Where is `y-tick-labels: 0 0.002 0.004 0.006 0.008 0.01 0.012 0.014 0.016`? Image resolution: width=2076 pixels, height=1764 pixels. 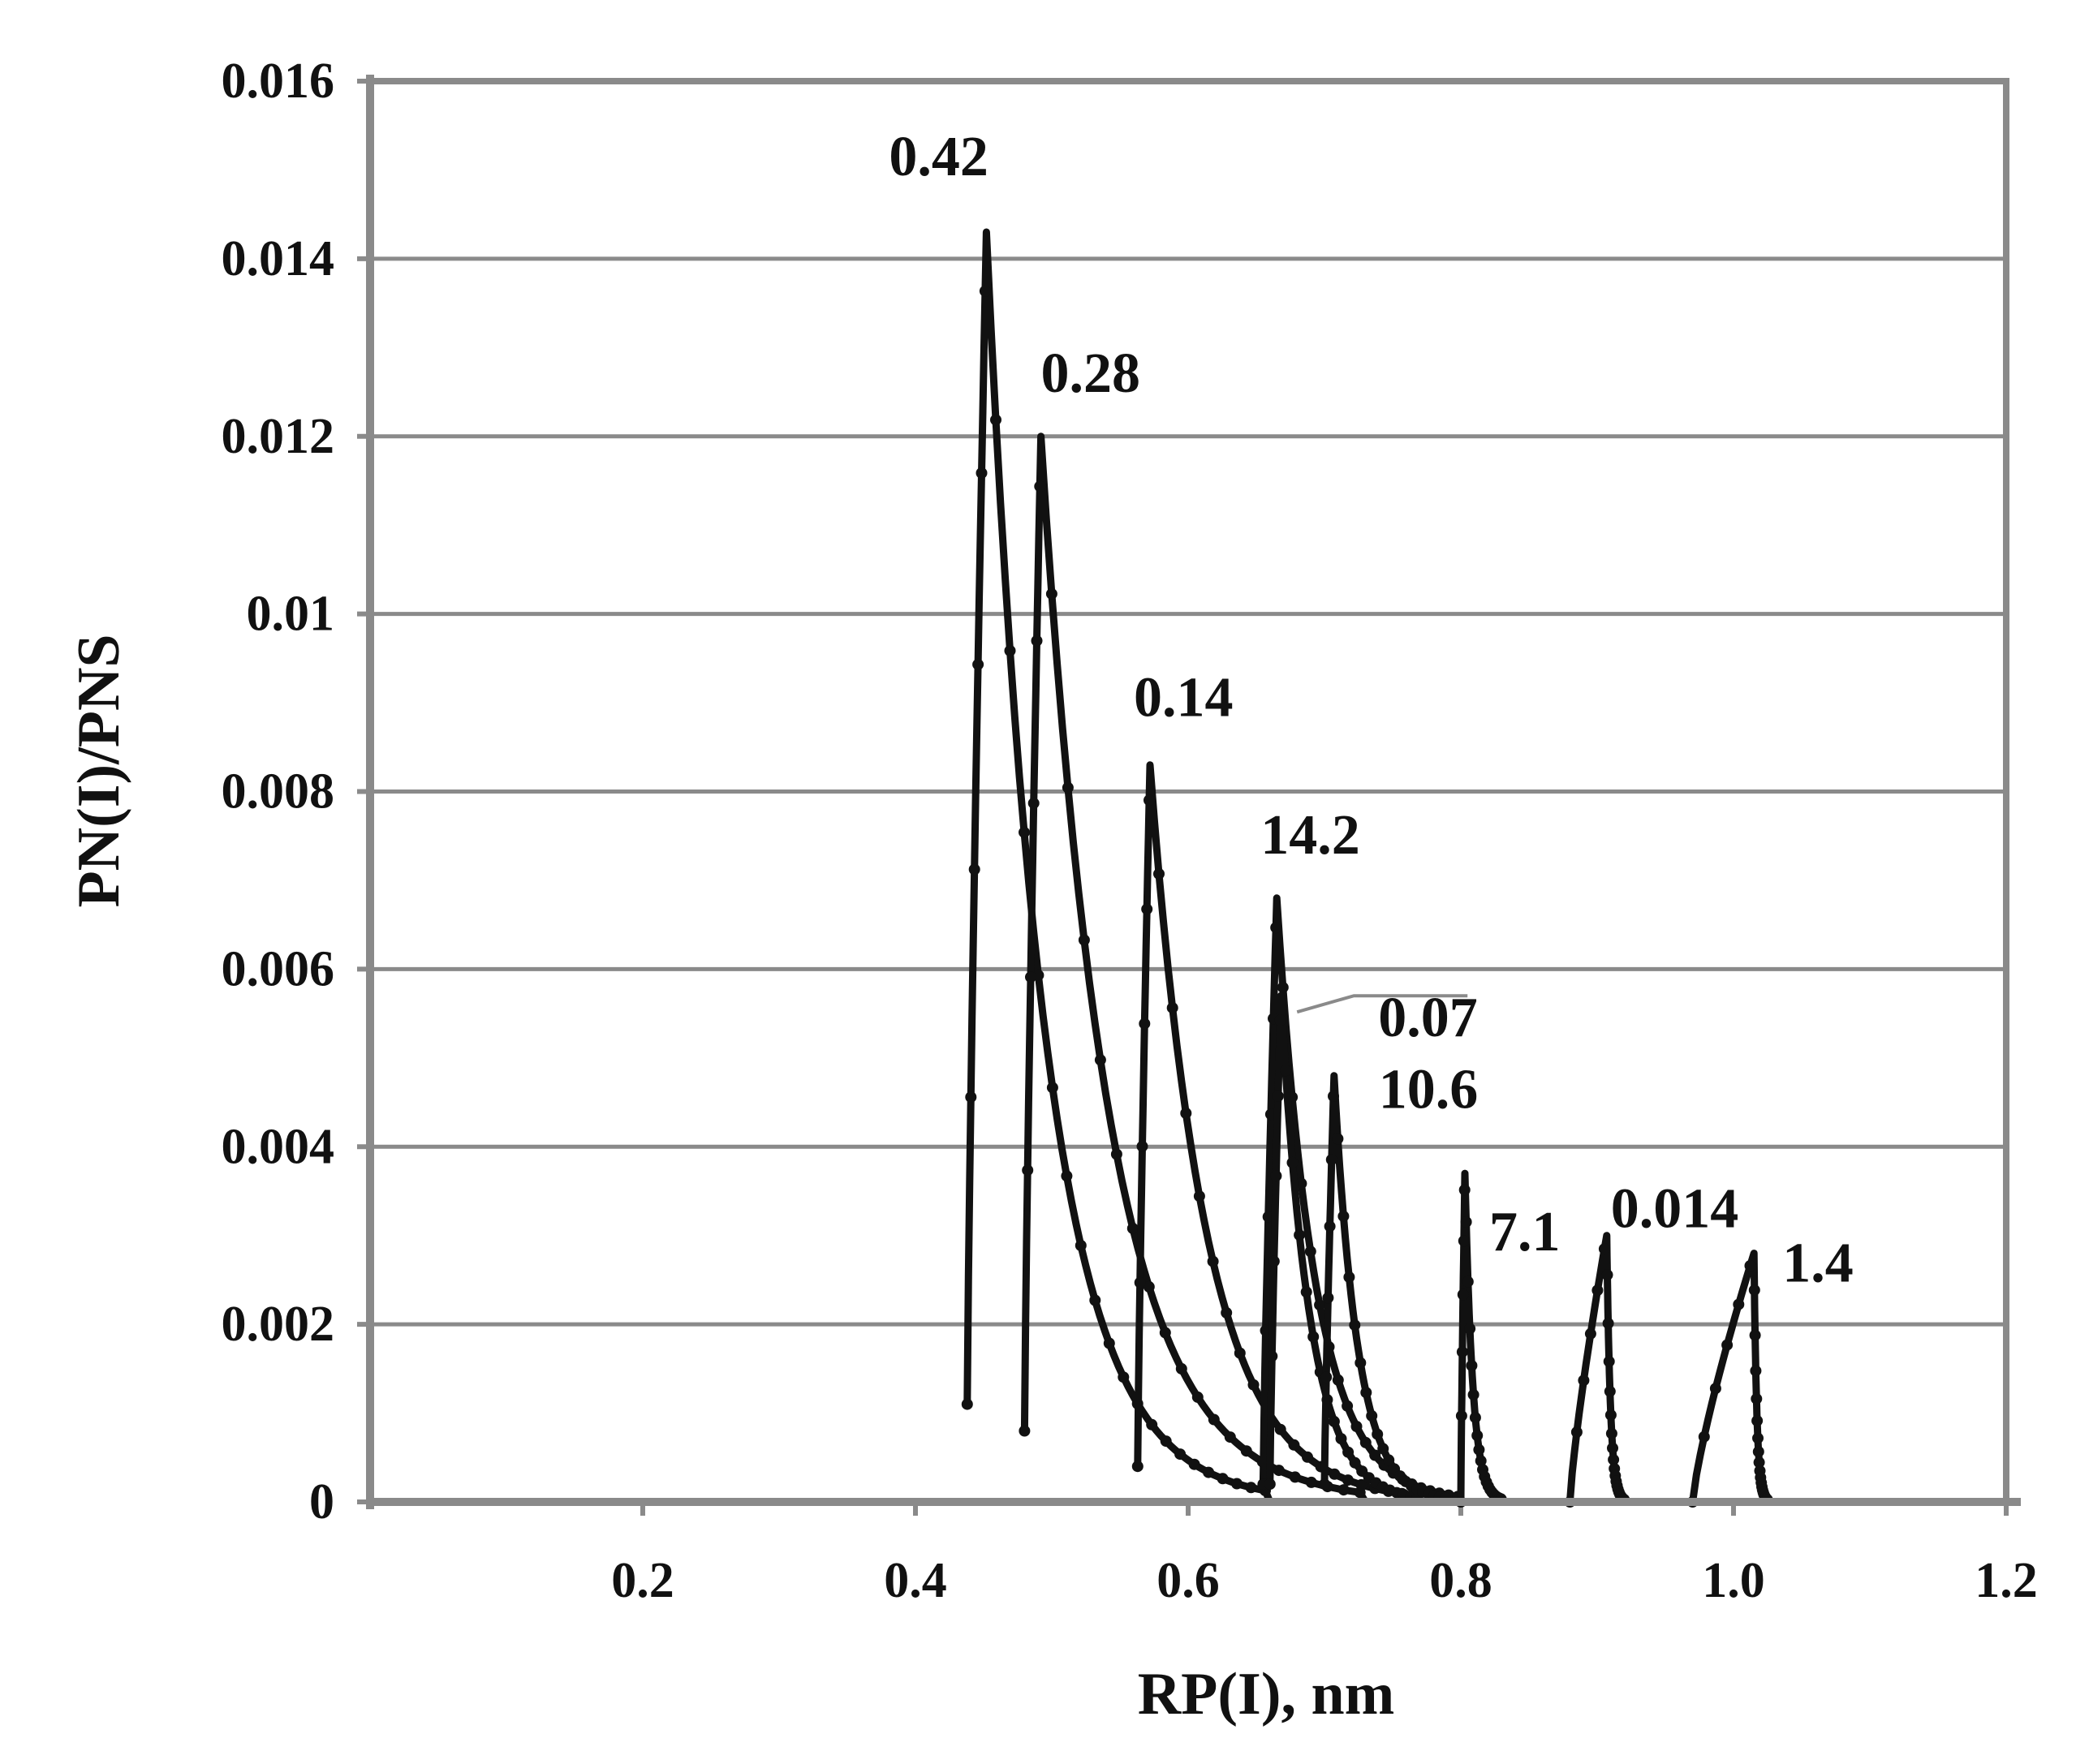 y-tick-labels: 0 0.002 0.004 0.006 0.008 0.01 0.012 0.014 0.016 is located at coordinates (278, 792).